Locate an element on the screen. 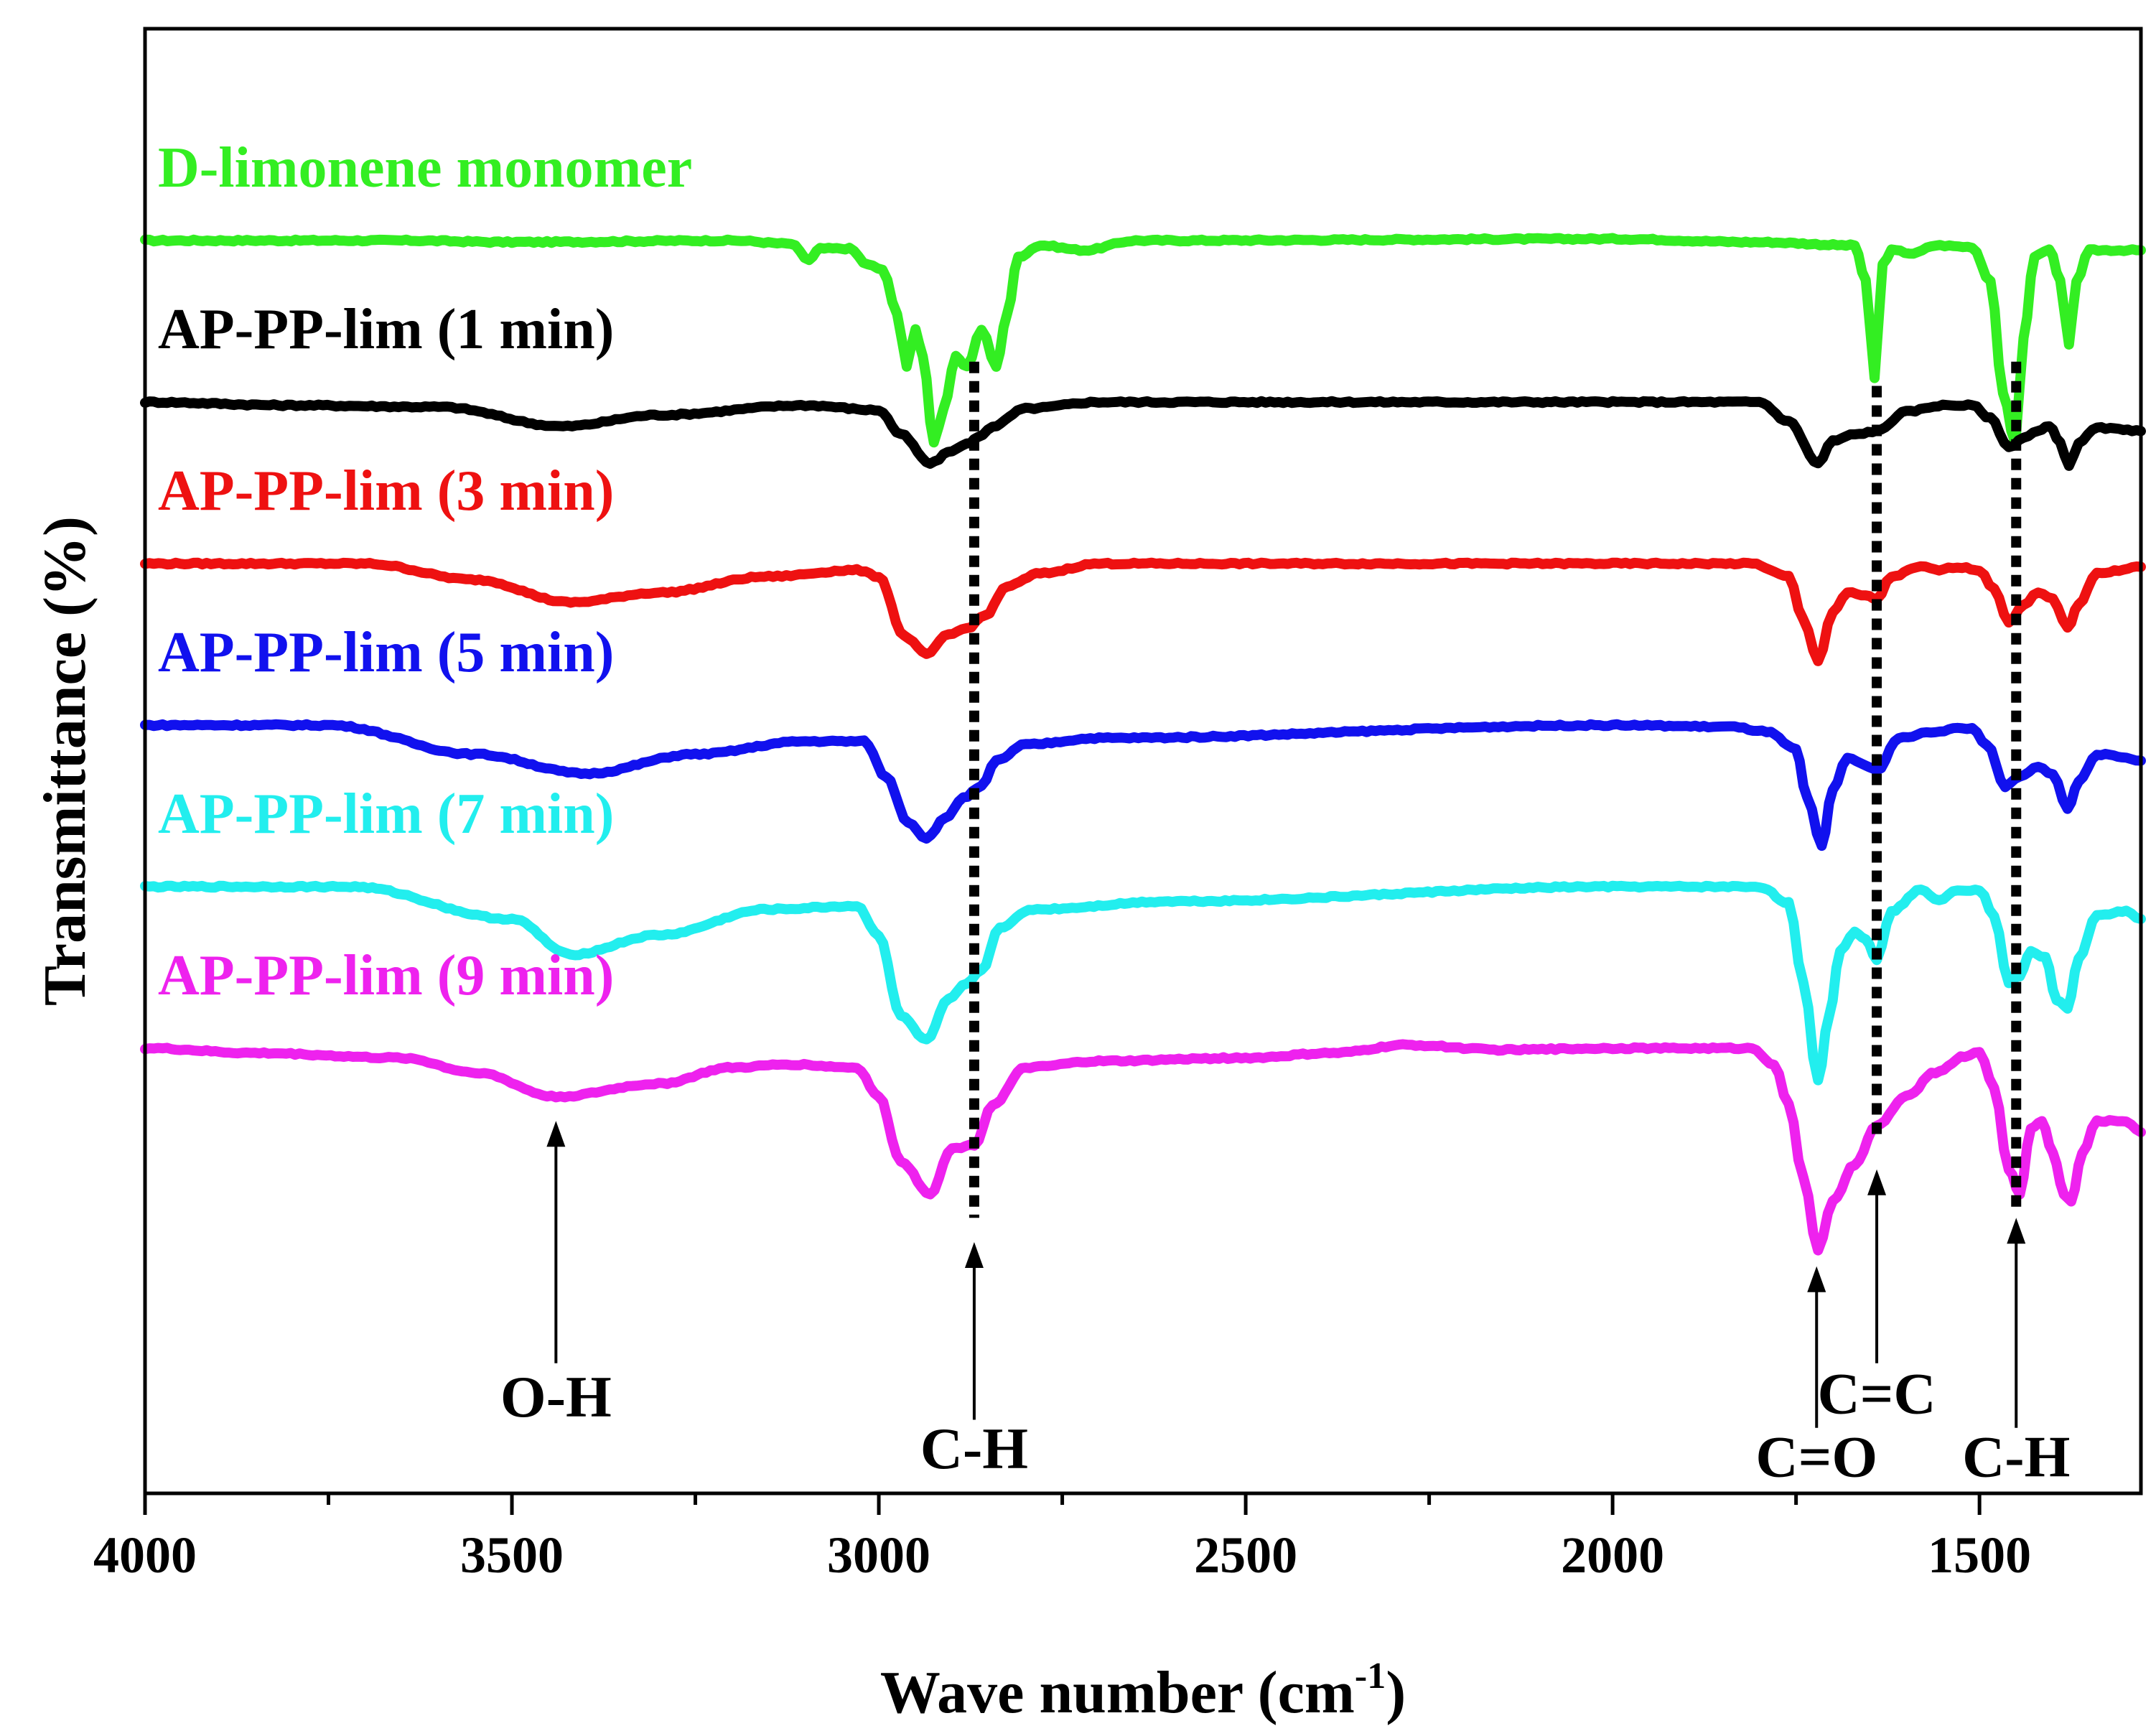 The height and width of the screenshot is (1731, 2156). series-line-ap-pp-lim-5-min is located at coordinates (1143, 785).